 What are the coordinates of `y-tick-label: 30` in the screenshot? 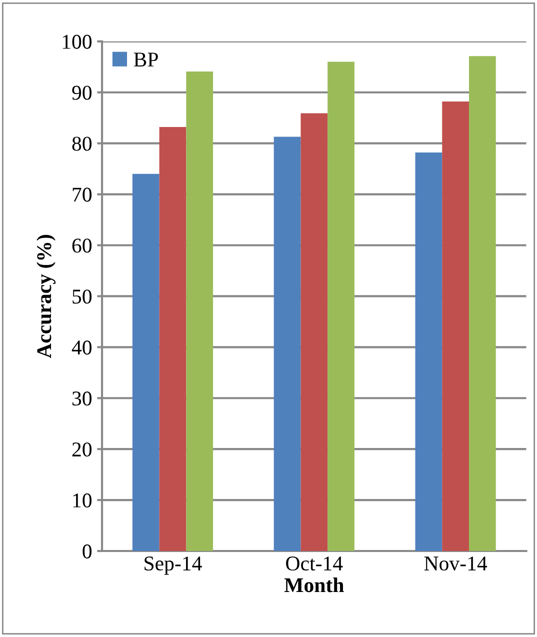 It's located at (82, 399).